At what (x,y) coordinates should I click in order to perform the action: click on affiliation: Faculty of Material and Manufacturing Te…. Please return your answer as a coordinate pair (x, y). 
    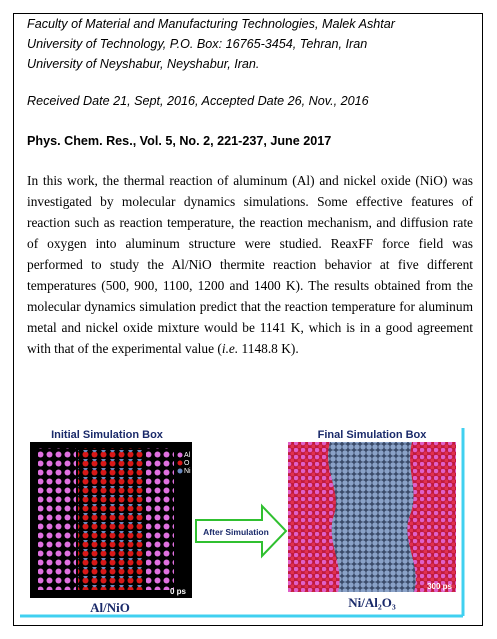
    Looking at the image, I should click on (211, 44).